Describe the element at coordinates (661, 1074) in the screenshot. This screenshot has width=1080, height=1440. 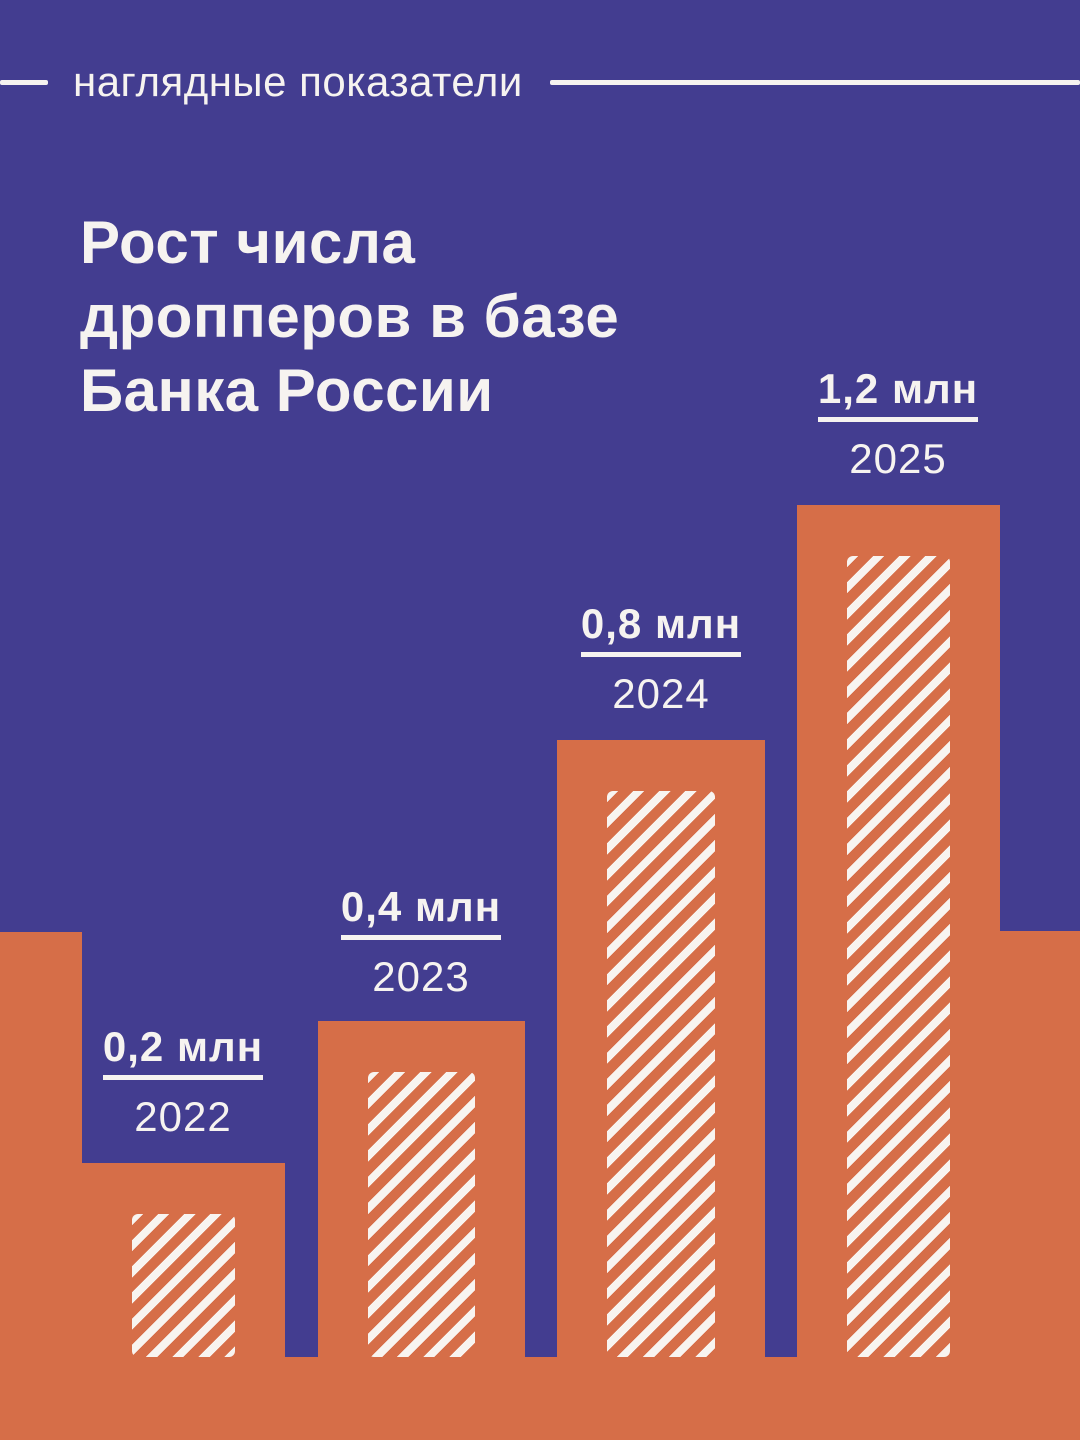
I see `bar-2024-hatch-pattern` at that location.